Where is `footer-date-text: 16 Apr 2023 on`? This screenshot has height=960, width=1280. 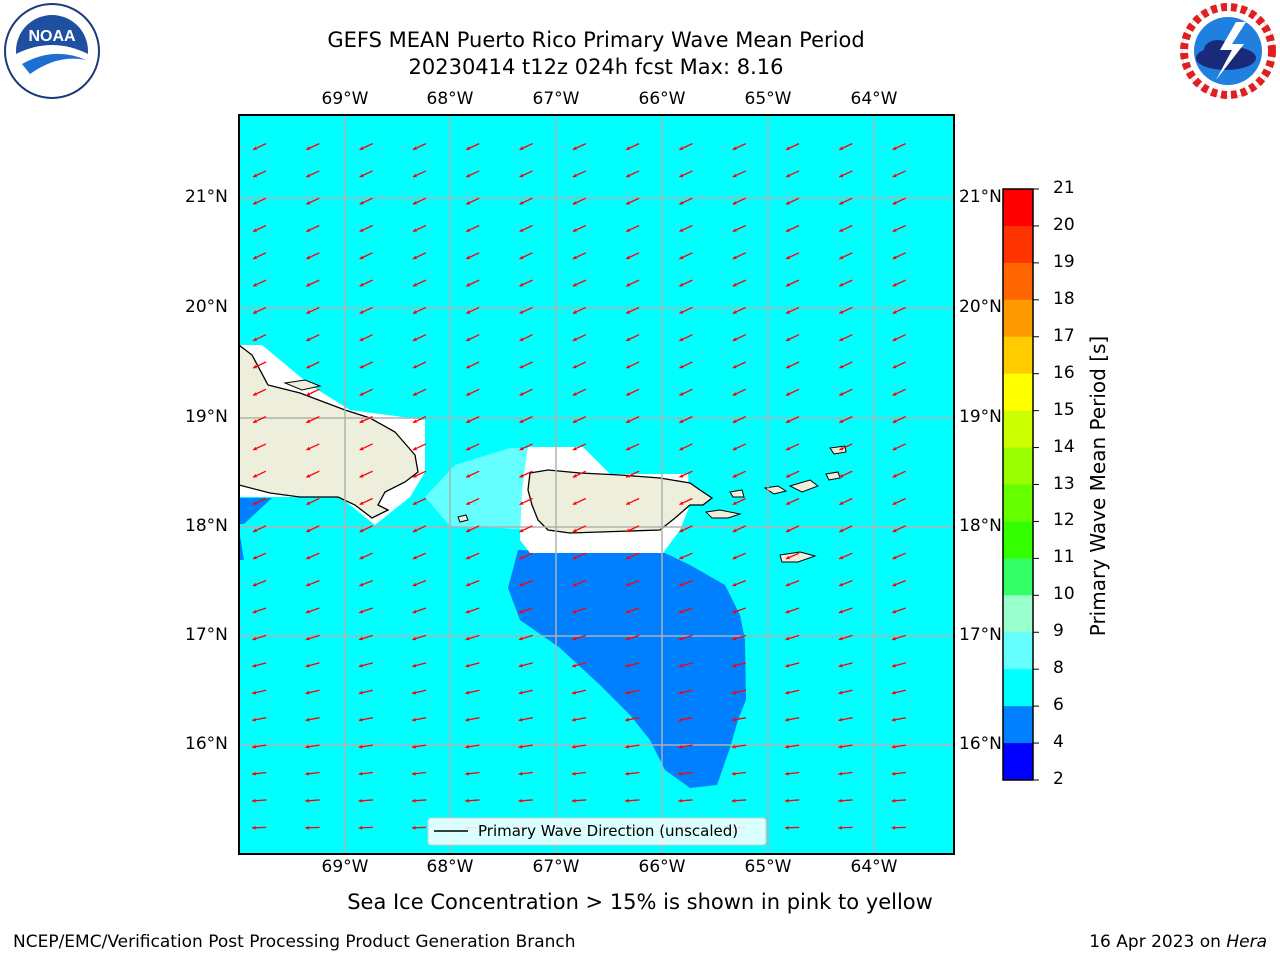 footer-date-text: 16 Apr 2023 on is located at coordinates (1158, 942).